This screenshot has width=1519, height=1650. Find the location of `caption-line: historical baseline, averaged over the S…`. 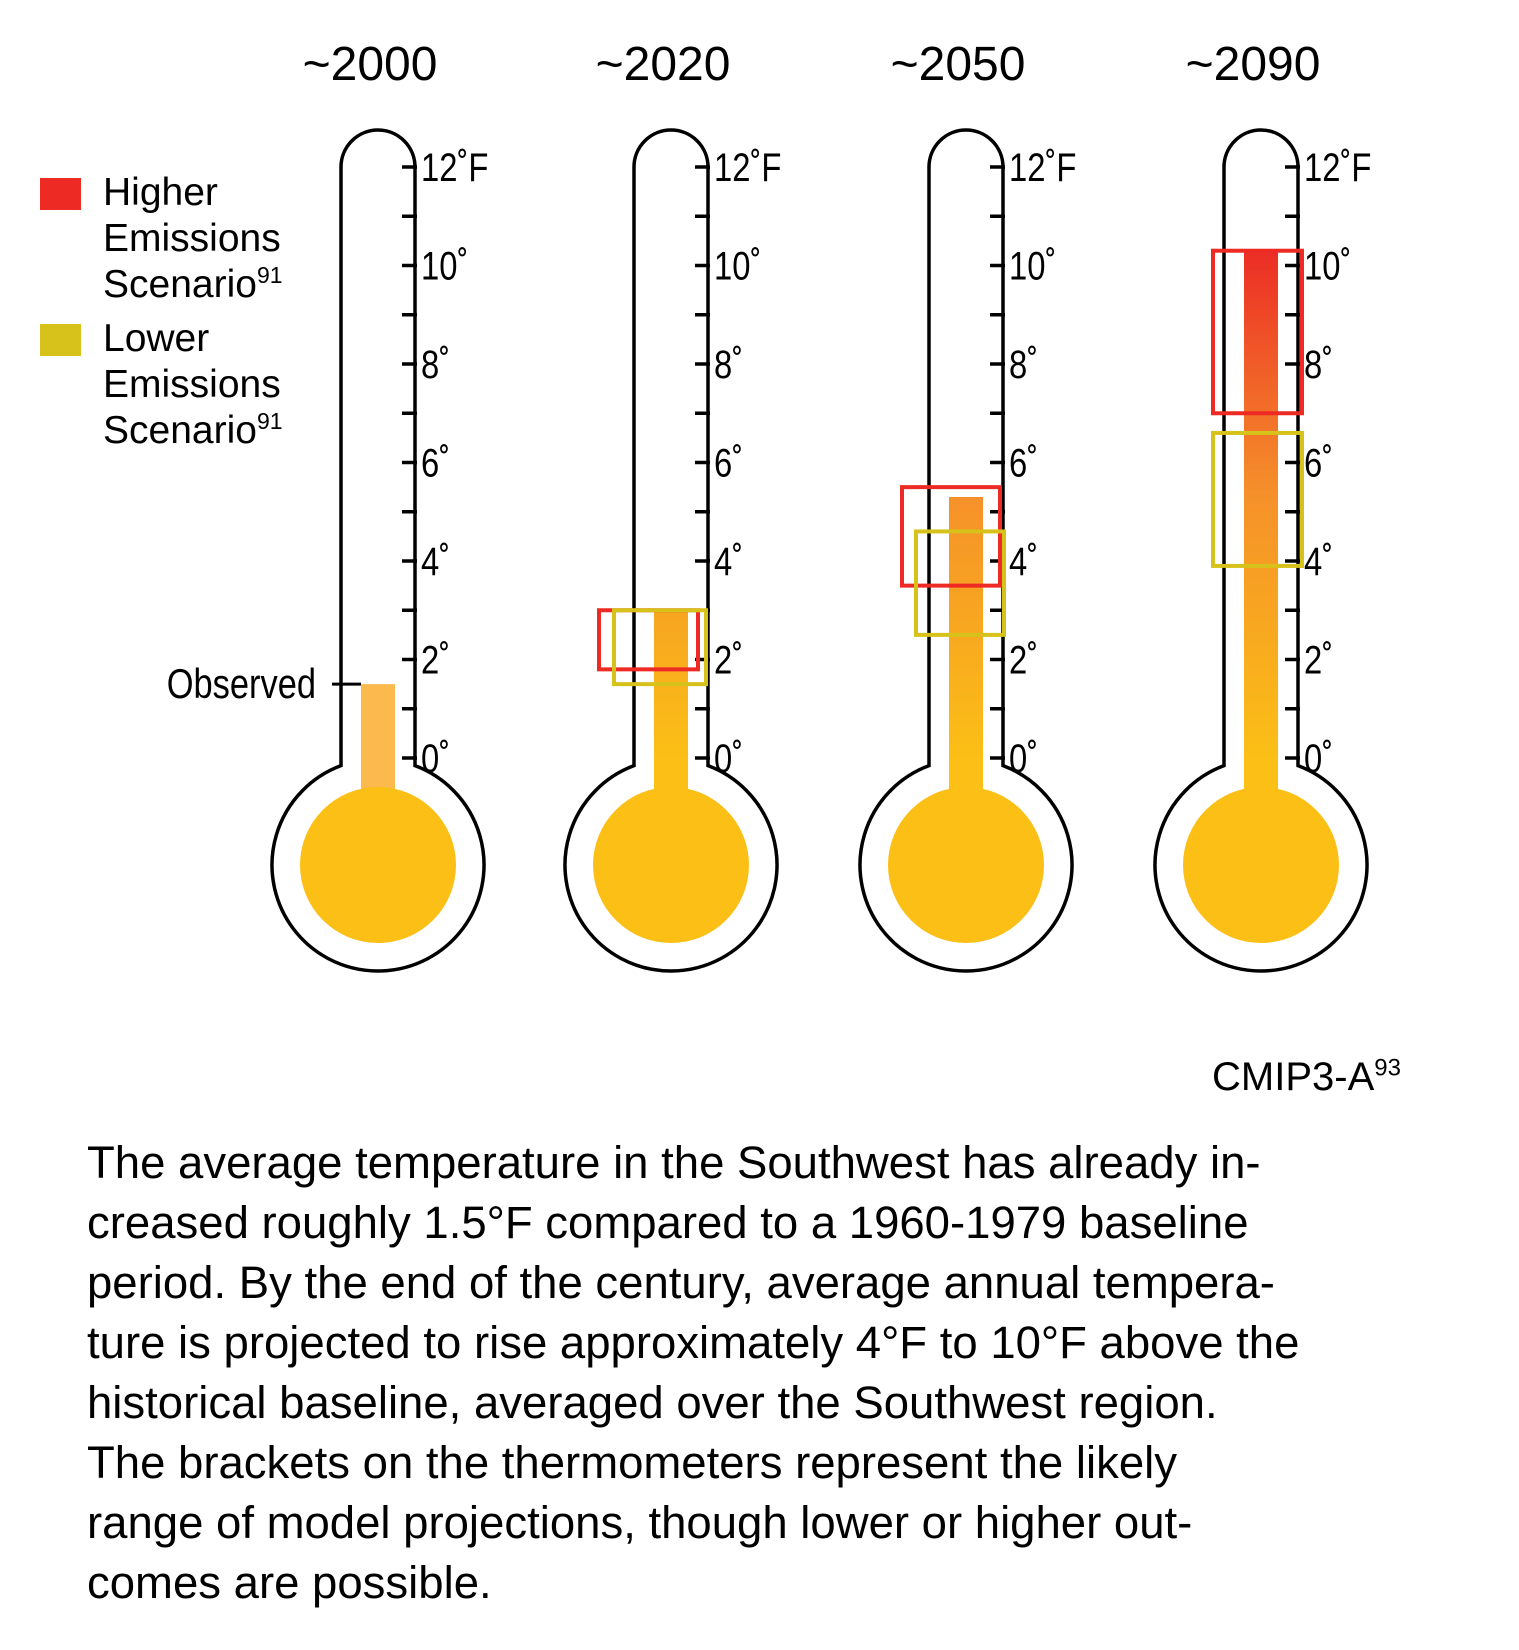

caption-line: historical baseline, averaged over the S… is located at coordinates (652, 1402).